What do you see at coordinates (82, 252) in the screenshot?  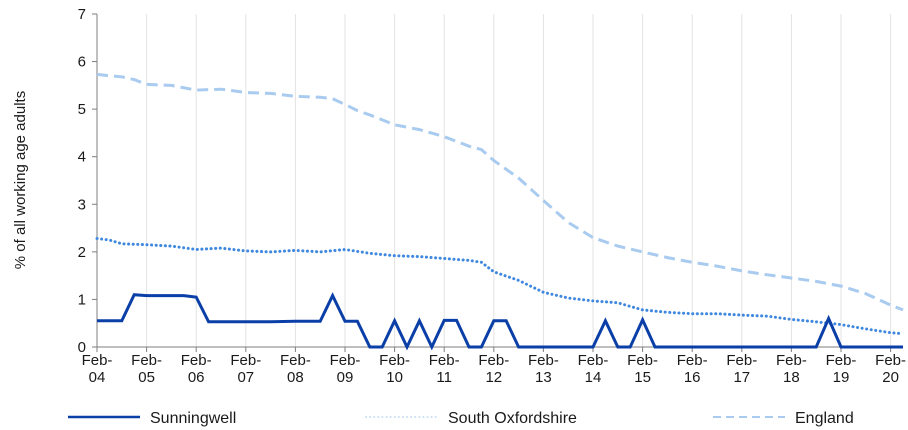 I see `y-tick-label: 2` at bounding box center [82, 252].